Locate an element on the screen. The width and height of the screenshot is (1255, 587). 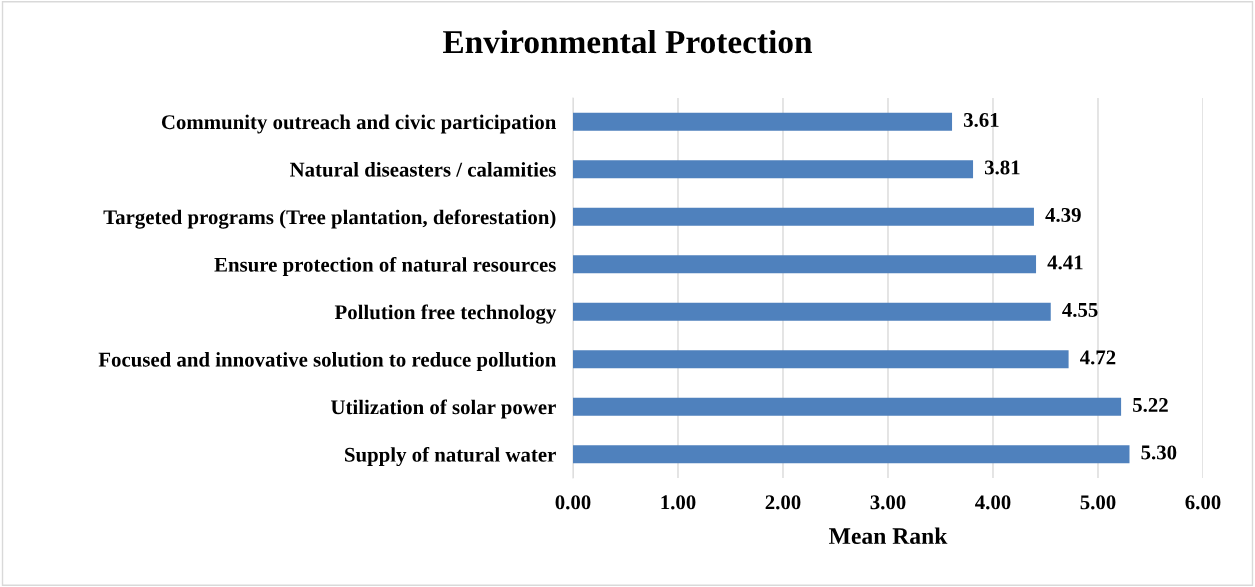
y-tick-label: Ensure protection of natural resources is located at coordinates (385, 266).